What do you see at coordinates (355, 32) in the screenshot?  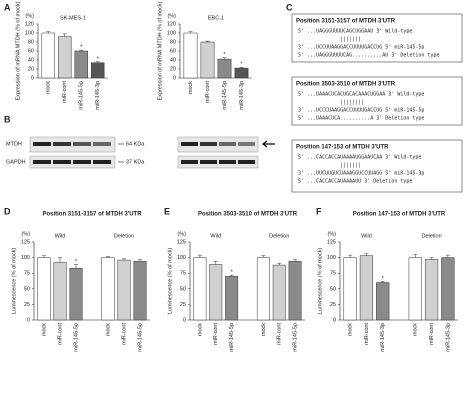 I see `sequence-line: 5' ...UAGGGUUUUCAGCUGGAAU 3' Wild-type` at bounding box center [355, 32].